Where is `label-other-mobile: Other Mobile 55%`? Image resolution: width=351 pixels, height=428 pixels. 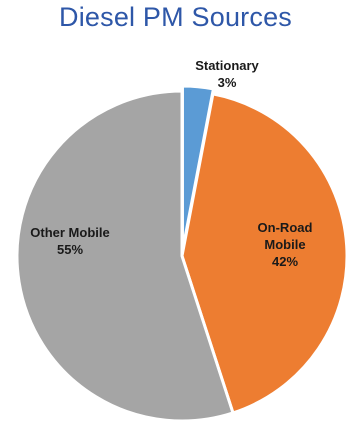
label-other-mobile: Other Mobile 55% is located at coordinates (69, 241).